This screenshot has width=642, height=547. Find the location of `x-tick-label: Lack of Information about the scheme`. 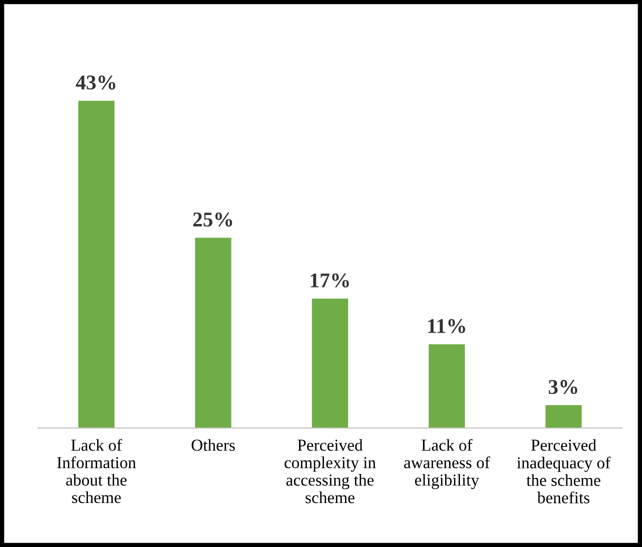

x-tick-label: Lack of Information about the scheme is located at coordinates (96, 471).